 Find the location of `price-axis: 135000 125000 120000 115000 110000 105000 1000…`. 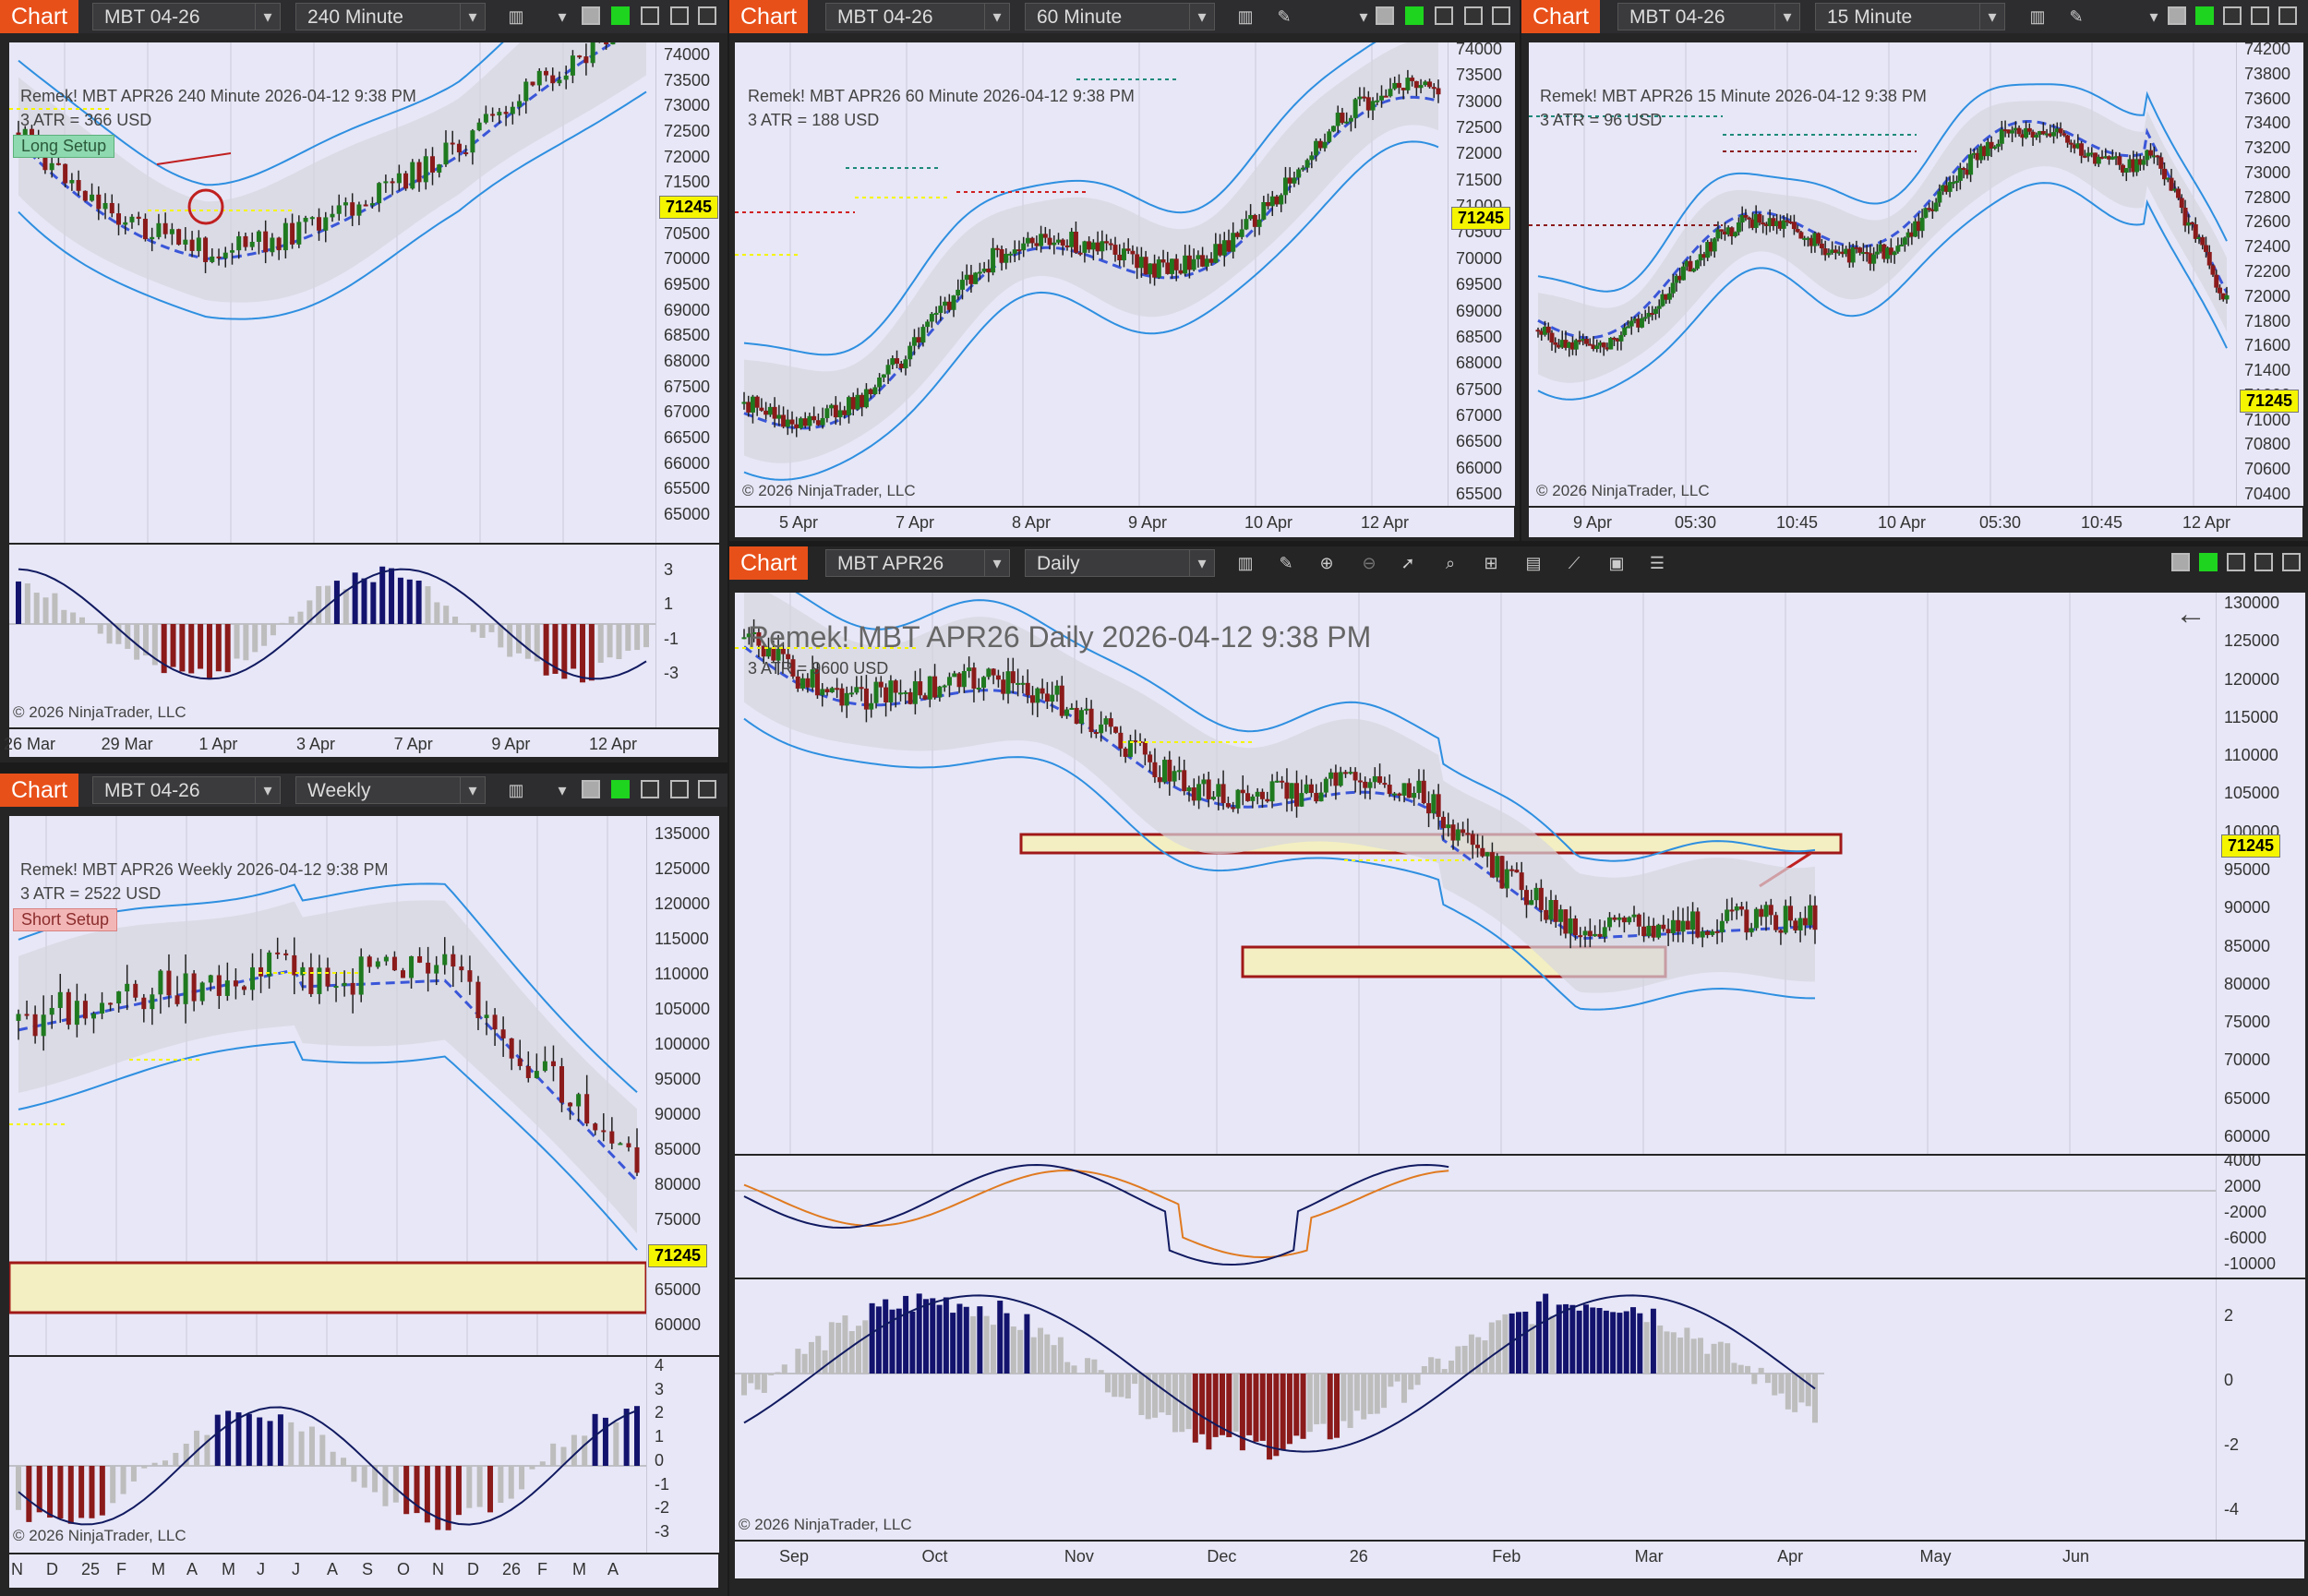

price-axis: 135000 125000 120000 115000 110000 105000 1000… is located at coordinates (682, 1085).